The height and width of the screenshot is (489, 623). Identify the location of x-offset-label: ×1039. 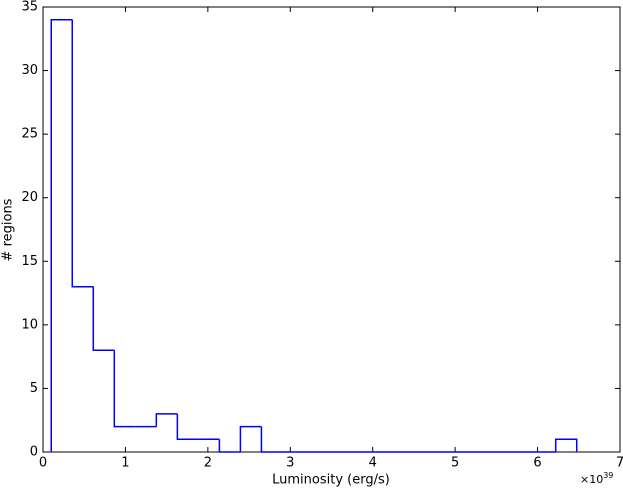
(596, 479).